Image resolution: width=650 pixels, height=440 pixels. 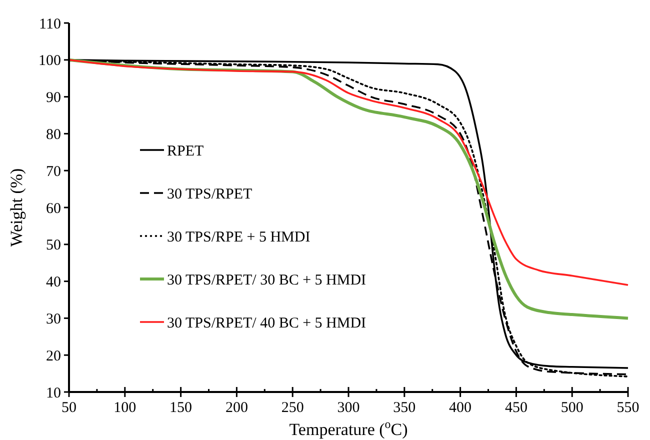 What do you see at coordinates (49, 61) in the screenshot?
I see `y-tick-label: 100` at bounding box center [49, 61].